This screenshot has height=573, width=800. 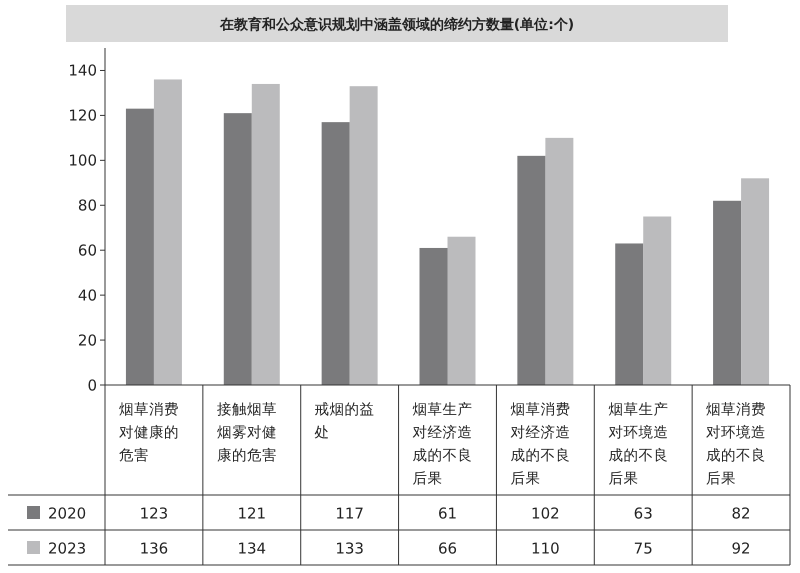 I want to click on data-label: 63, so click(x=643, y=513).